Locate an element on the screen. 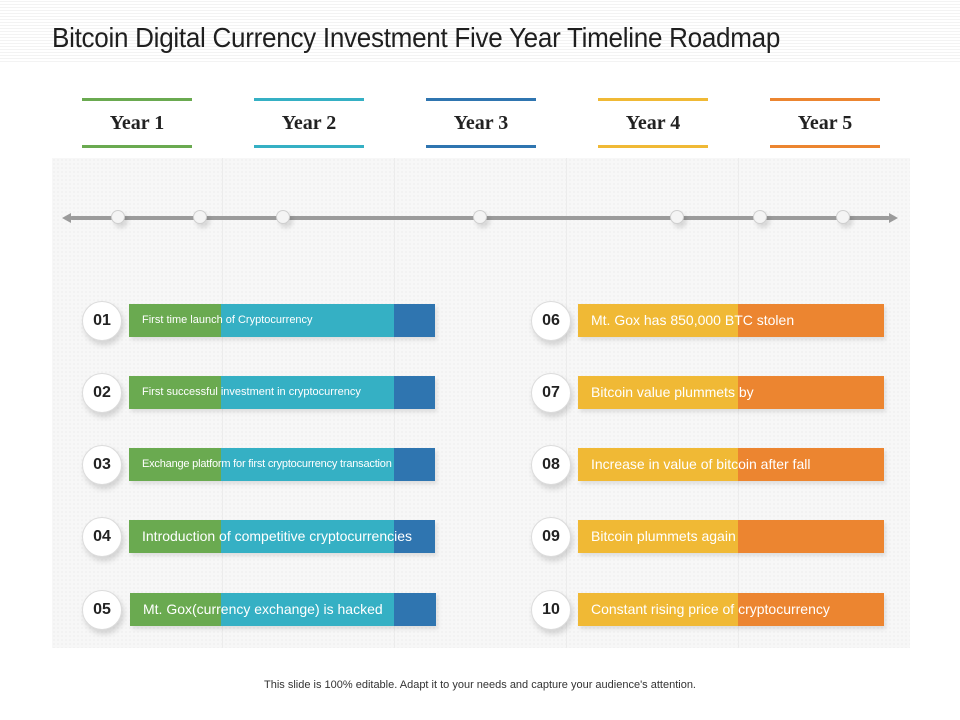 This screenshot has width=960, height=720. year-header-3: Year 3 is located at coordinates (481, 123).